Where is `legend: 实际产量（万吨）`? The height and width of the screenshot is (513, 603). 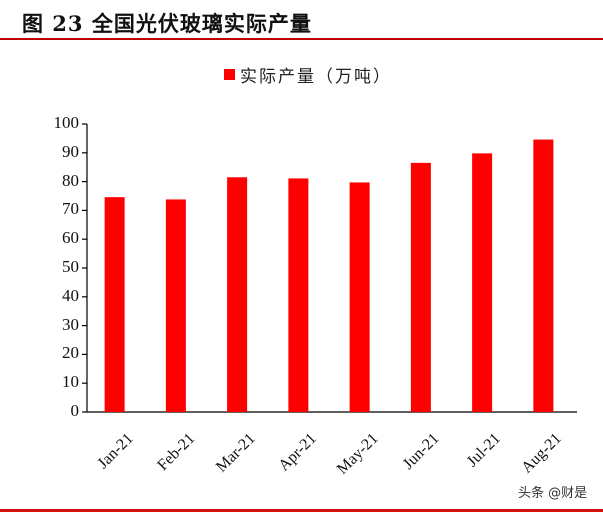 legend: 实际产量（万吨） is located at coordinates (308, 74).